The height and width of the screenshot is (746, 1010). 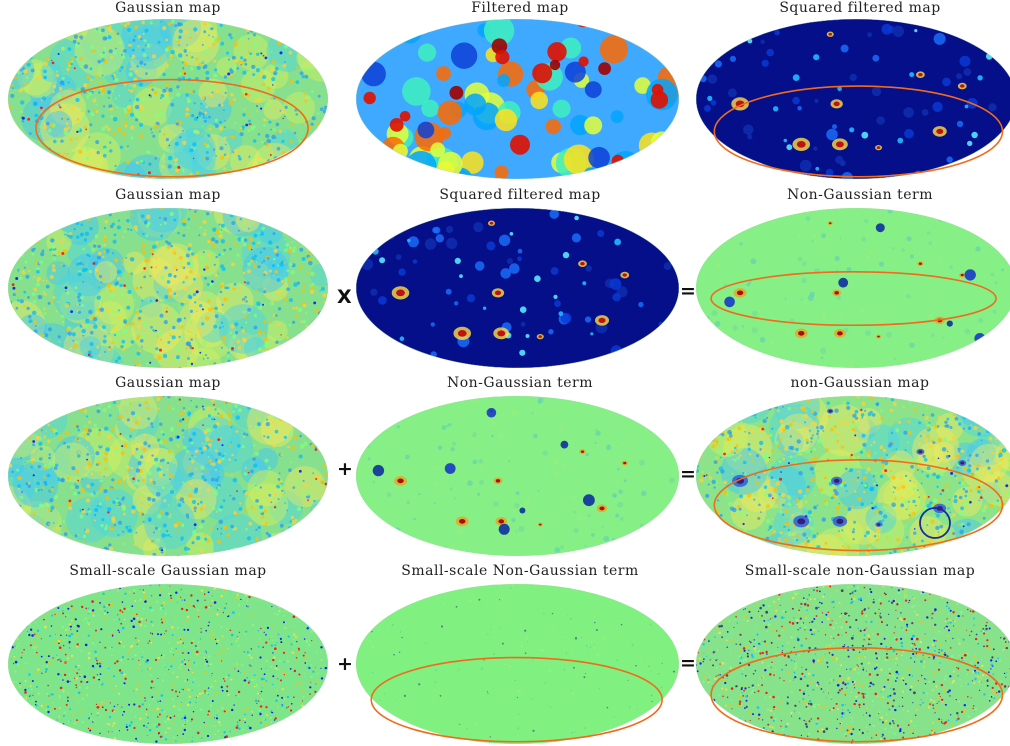 I want to click on plus-operator-r3: +, so click(x=345, y=469).